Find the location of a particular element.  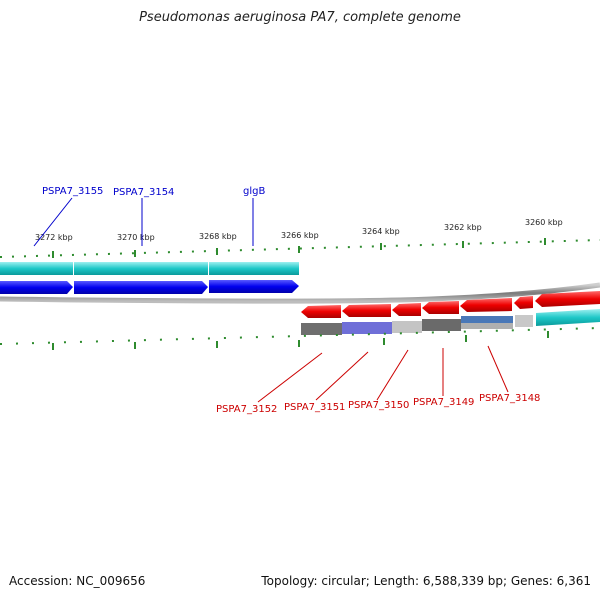

gene-label-pspa7-3151: PSPA7_3151 is located at coordinates (314, 407).